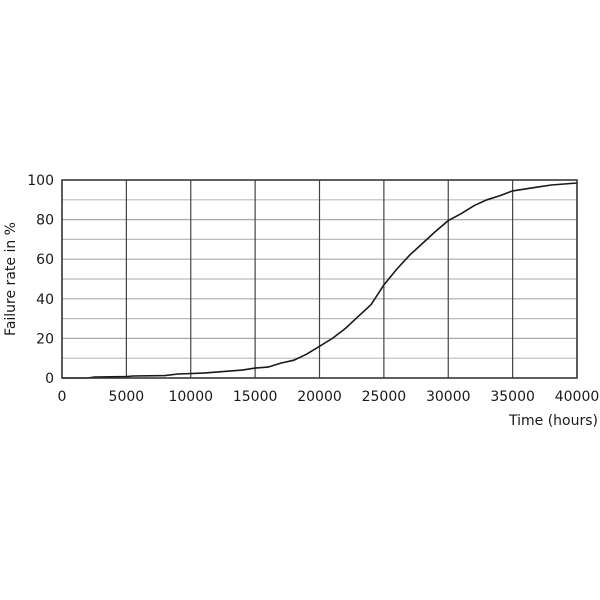 The height and width of the screenshot is (600, 600). I want to click on y-axis-label: Failure rate in %, so click(11, 279).